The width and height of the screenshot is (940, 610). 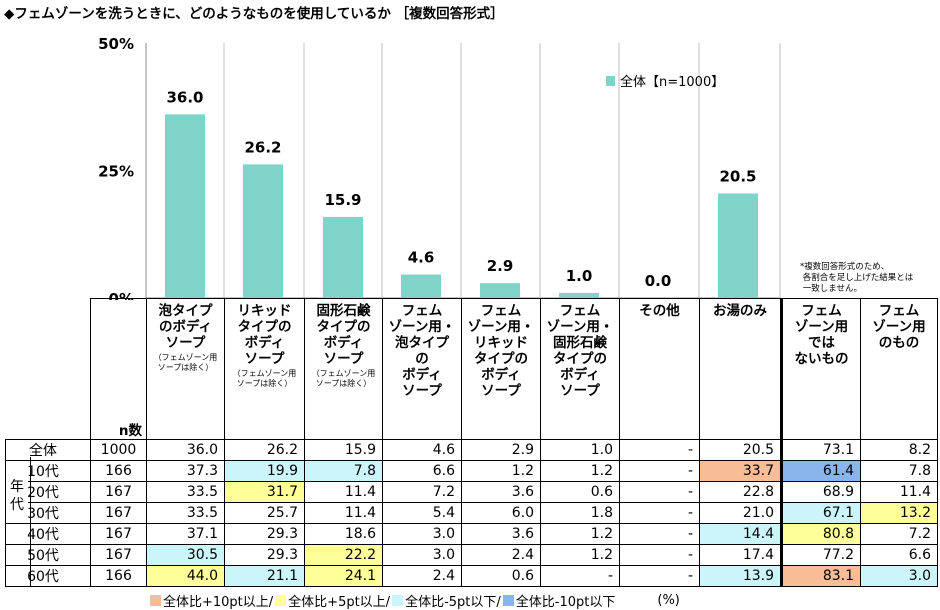 I want to click on age-group-label: 年代, so click(x=17, y=496).